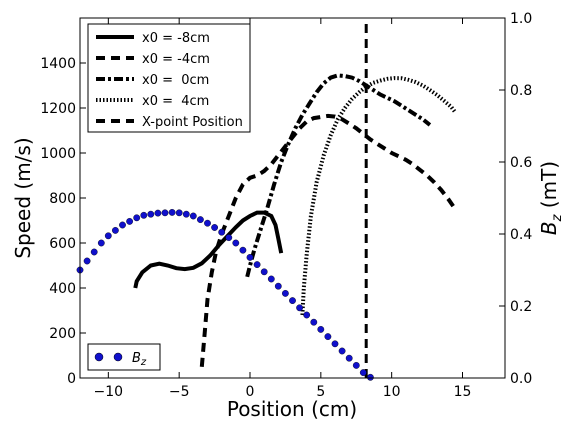 The image size is (576, 432). Describe the element at coordinates (392, 392) in the screenshot. I see `x-tick-label: 10` at that location.